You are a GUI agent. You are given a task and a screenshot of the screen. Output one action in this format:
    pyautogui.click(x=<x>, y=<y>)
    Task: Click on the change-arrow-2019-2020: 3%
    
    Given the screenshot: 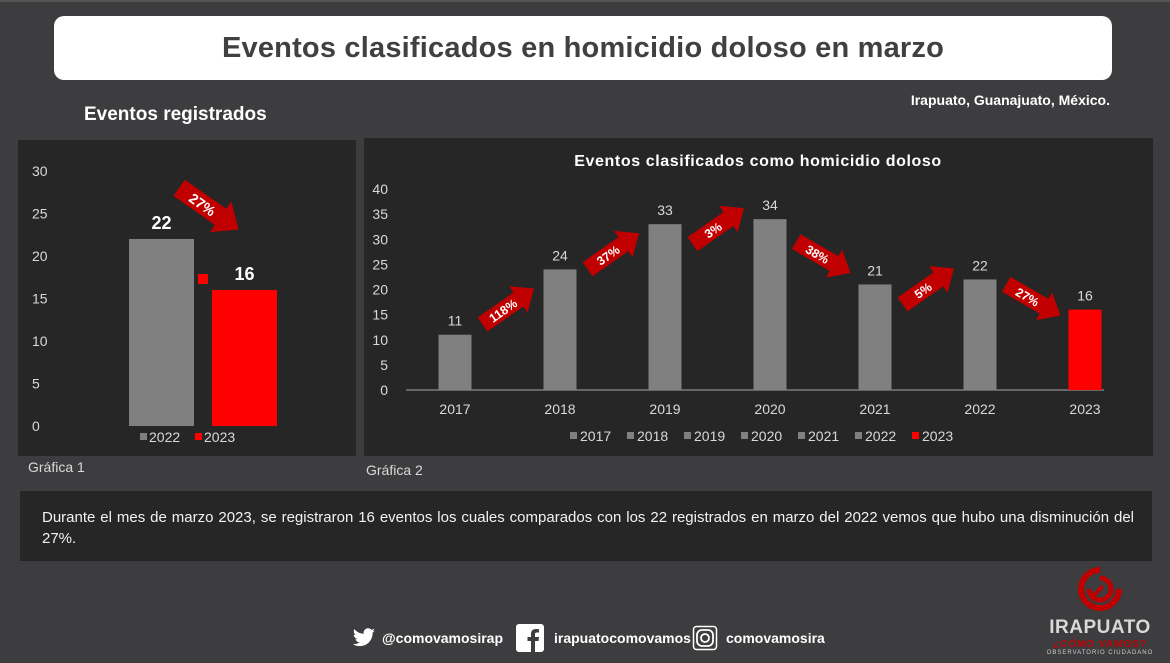 What is the action you would take?
    pyautogui.click(x=715, y=228)
    